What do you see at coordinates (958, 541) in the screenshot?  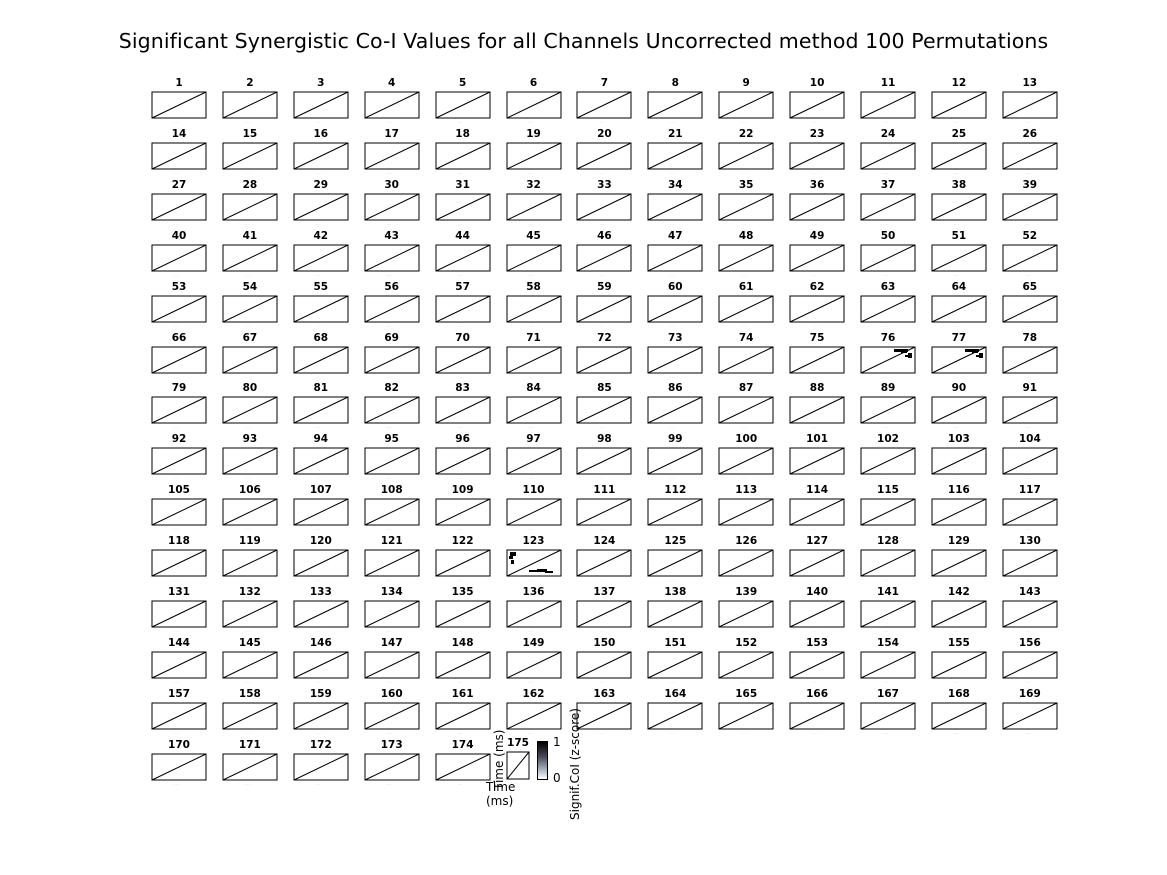 I see `subplot-title: 129` at bounding box center [958, 541].